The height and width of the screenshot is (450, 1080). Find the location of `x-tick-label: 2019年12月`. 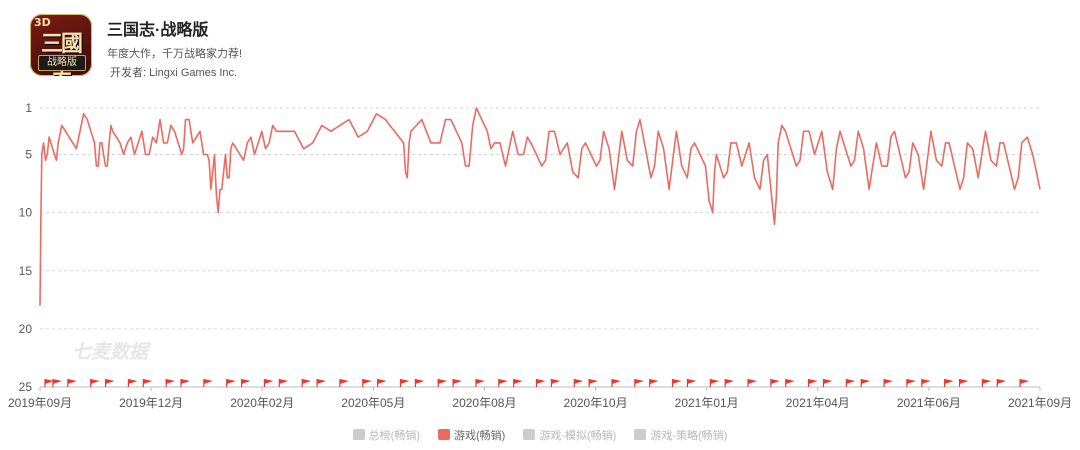

x-tick-label: 2019年12月 is located at coordinates (151, 403).